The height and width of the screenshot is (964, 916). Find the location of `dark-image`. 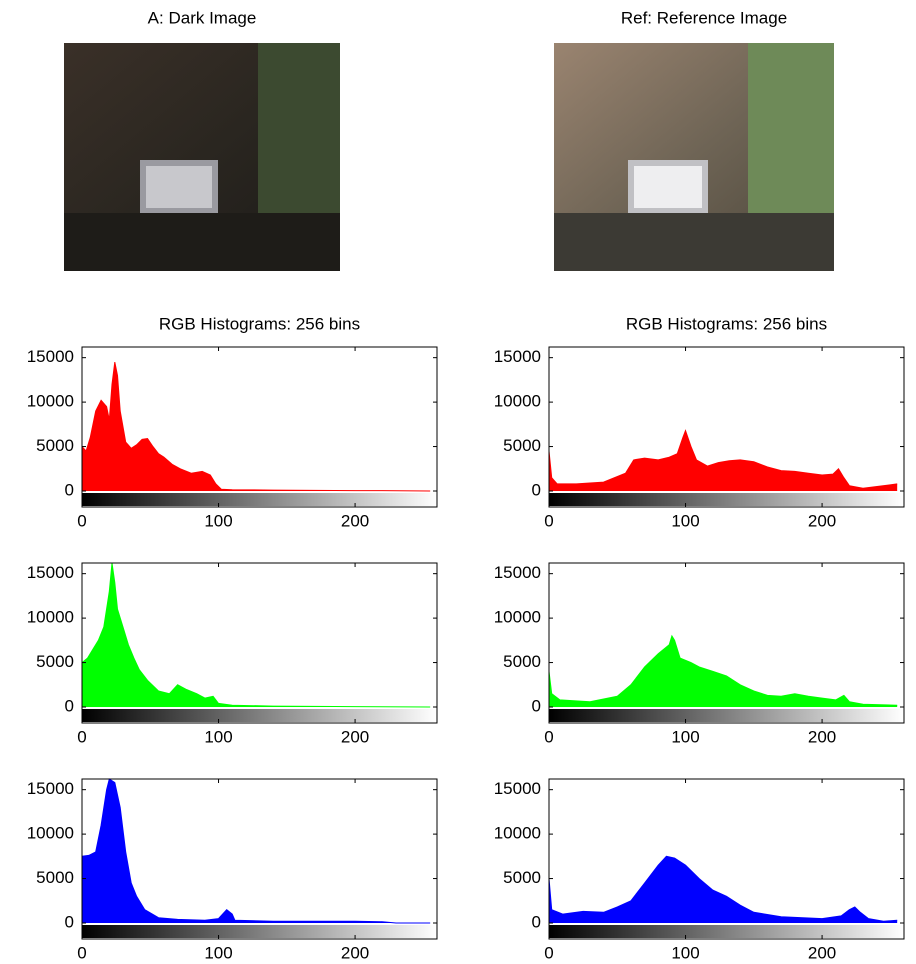

dark-image is located at coordinates (202, 157).